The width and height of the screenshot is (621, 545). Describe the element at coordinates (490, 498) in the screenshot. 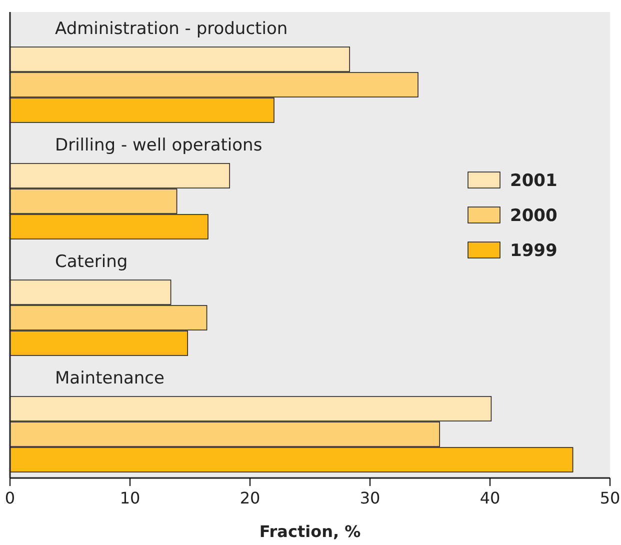

I see `x-tick-label: 40` at that location.